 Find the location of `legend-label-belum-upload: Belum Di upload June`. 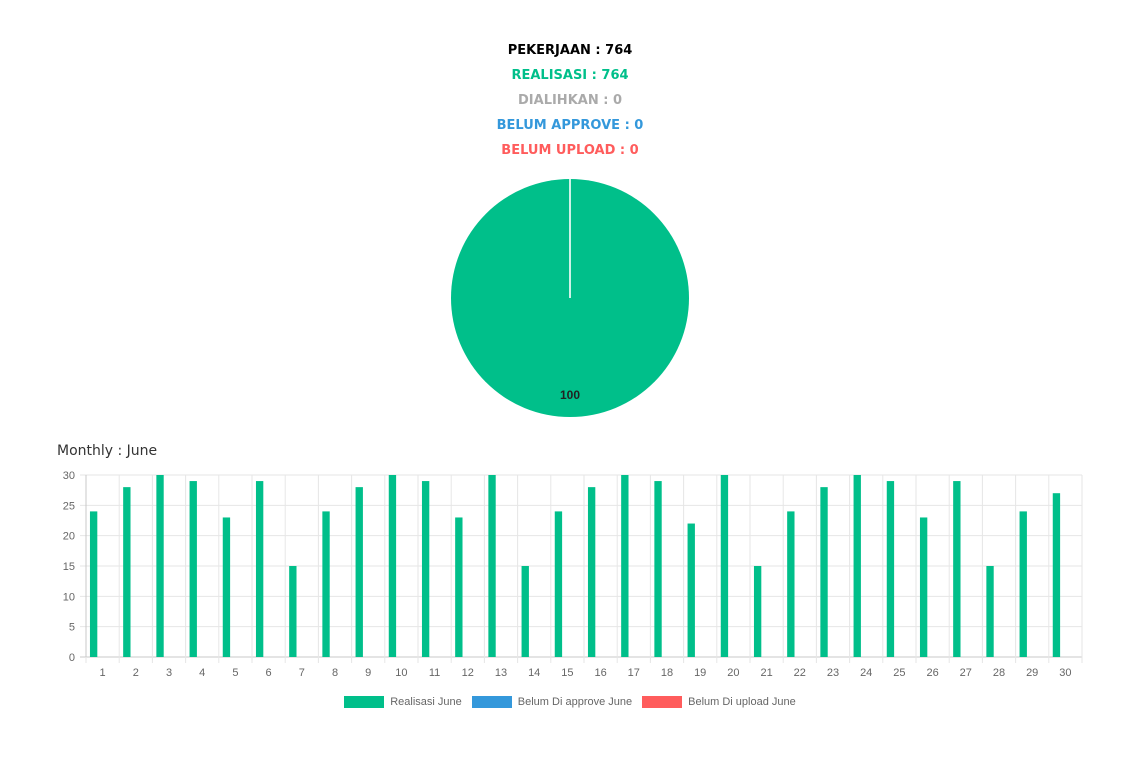

legend-label-belum-upload: Belum Di upload June is located at coordinates (742, 702).